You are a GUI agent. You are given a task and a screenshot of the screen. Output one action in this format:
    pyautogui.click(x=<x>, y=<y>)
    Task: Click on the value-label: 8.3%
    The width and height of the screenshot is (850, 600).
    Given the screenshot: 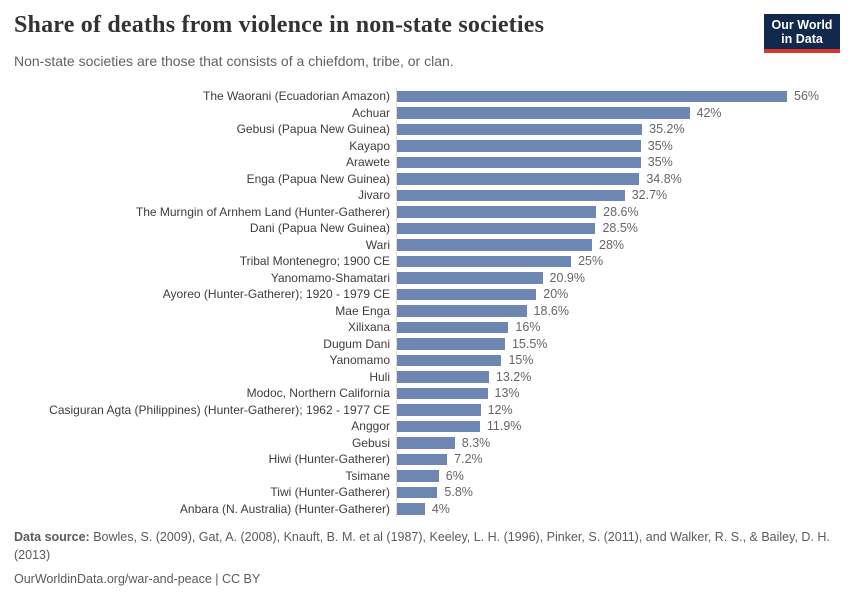 What is the action you would take?
    pyautogui.click(x=476, y=442)
    